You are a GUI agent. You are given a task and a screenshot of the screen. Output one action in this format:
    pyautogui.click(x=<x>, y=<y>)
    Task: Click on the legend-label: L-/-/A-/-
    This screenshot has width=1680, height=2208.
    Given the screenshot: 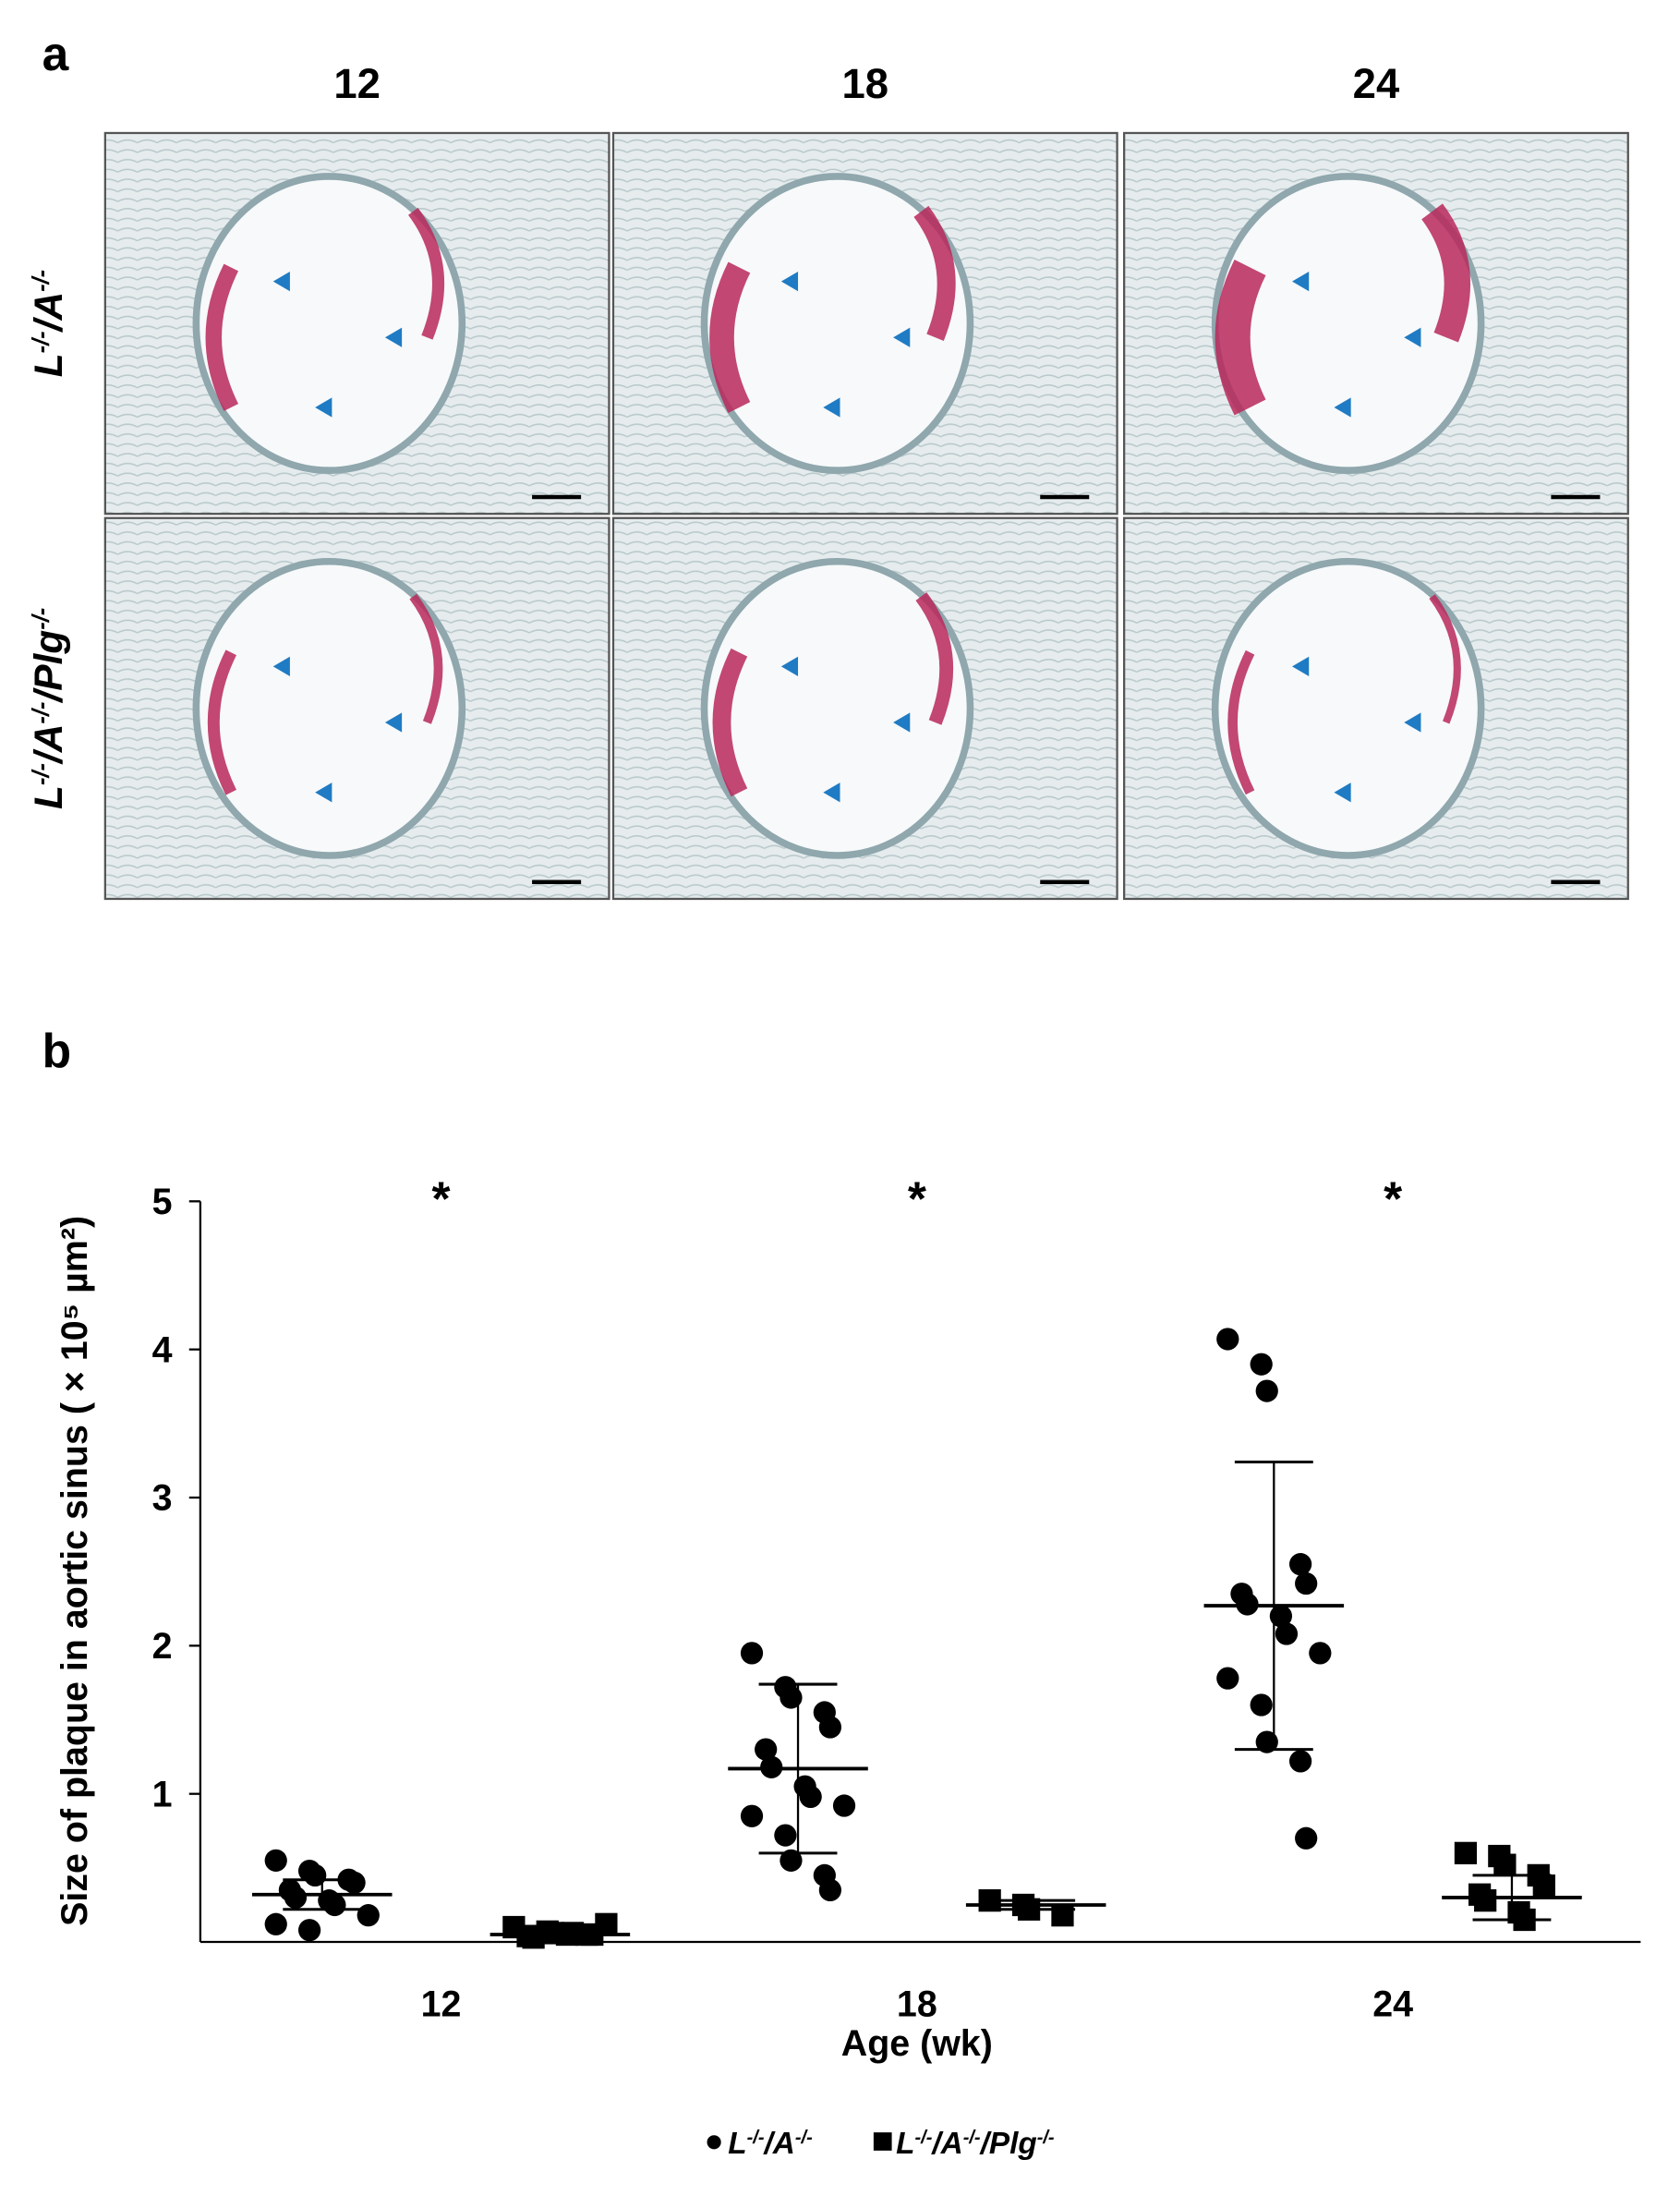 What is the action you would take?
    pyautogui.click(x=770, y=2144)
    